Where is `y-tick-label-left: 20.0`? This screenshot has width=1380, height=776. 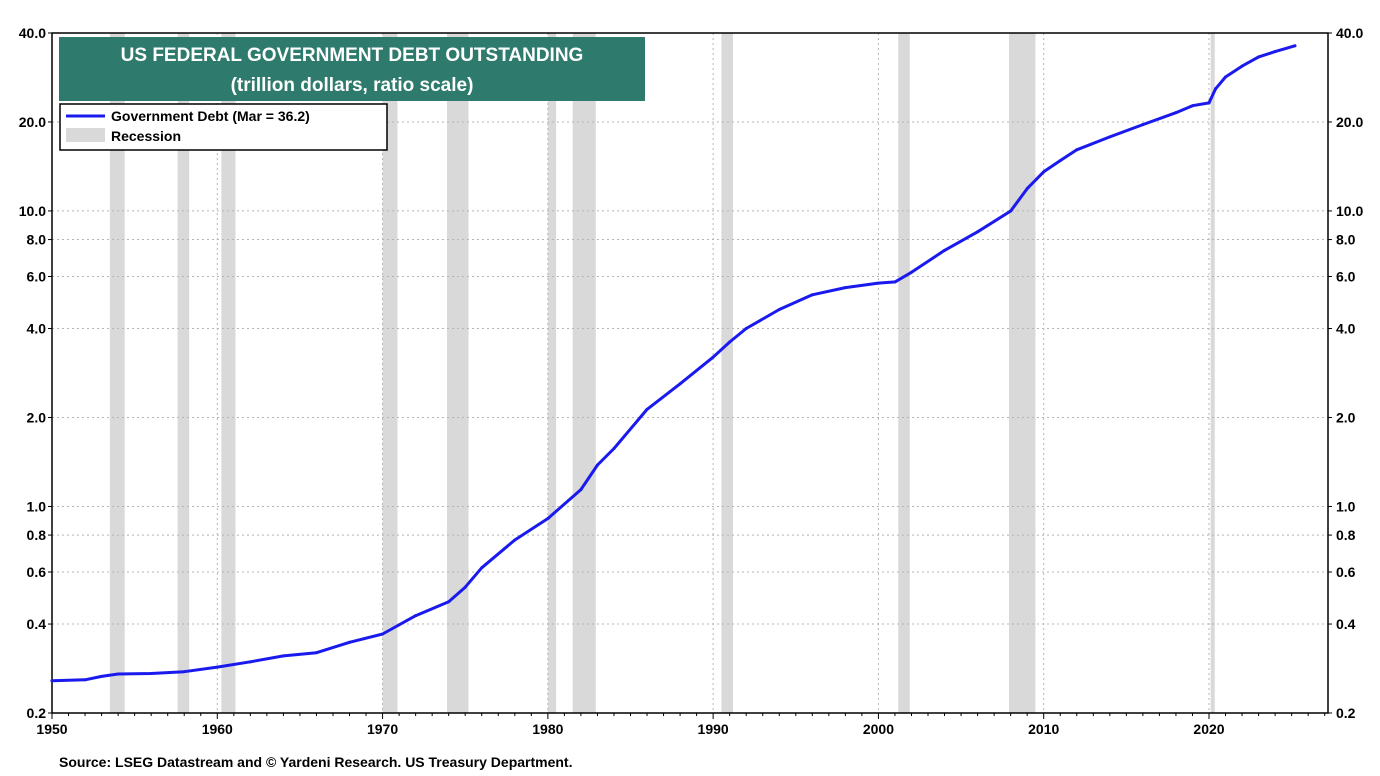
y-tick-label-left: 20.0 is located at coordinates (32, 122).